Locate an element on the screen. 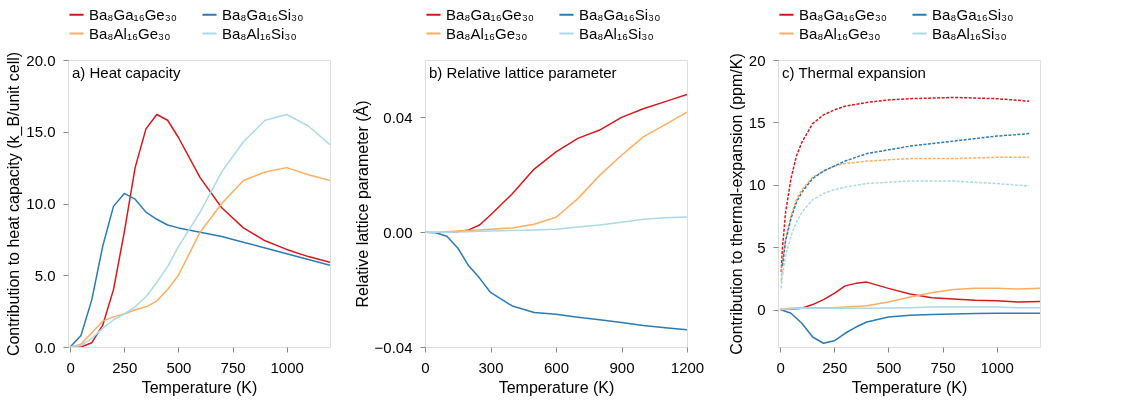  y-axis-title: Relative lattice parameter (Å) is located at coordinates (361, 204).